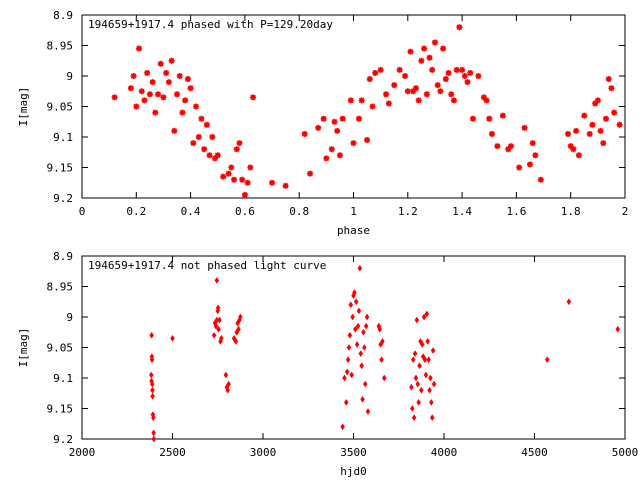 The image size is (640, 480). Describe the element at coordinates (136, 211) in the screenshot. I see `phased-x-tick-label: 0.2` at that location.